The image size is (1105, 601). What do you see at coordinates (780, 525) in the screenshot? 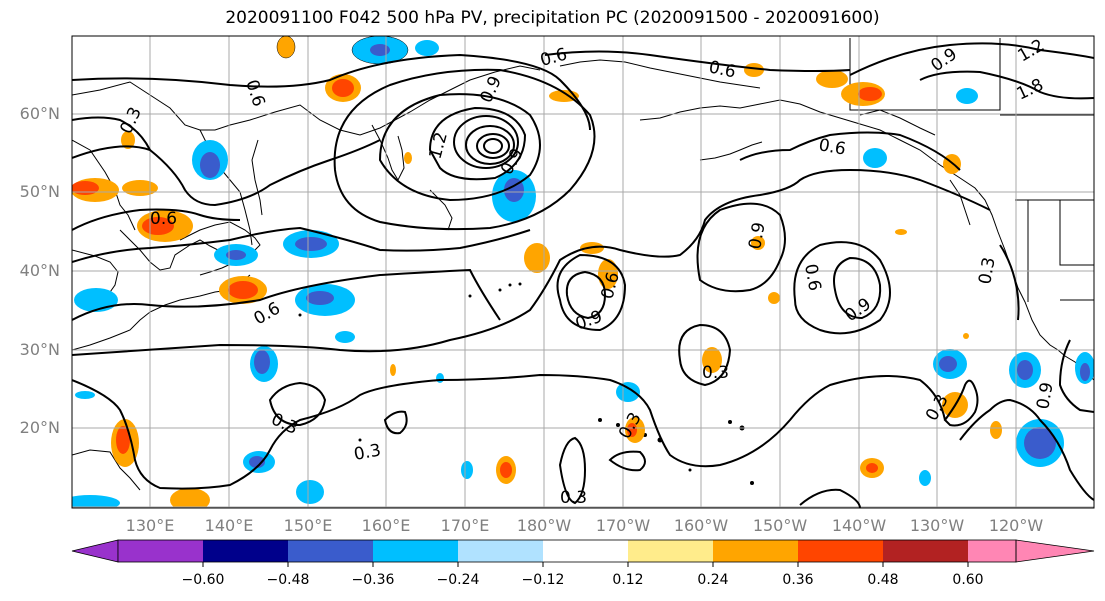
I see `lon-label: 150°W` at bounding box center [780, 525].